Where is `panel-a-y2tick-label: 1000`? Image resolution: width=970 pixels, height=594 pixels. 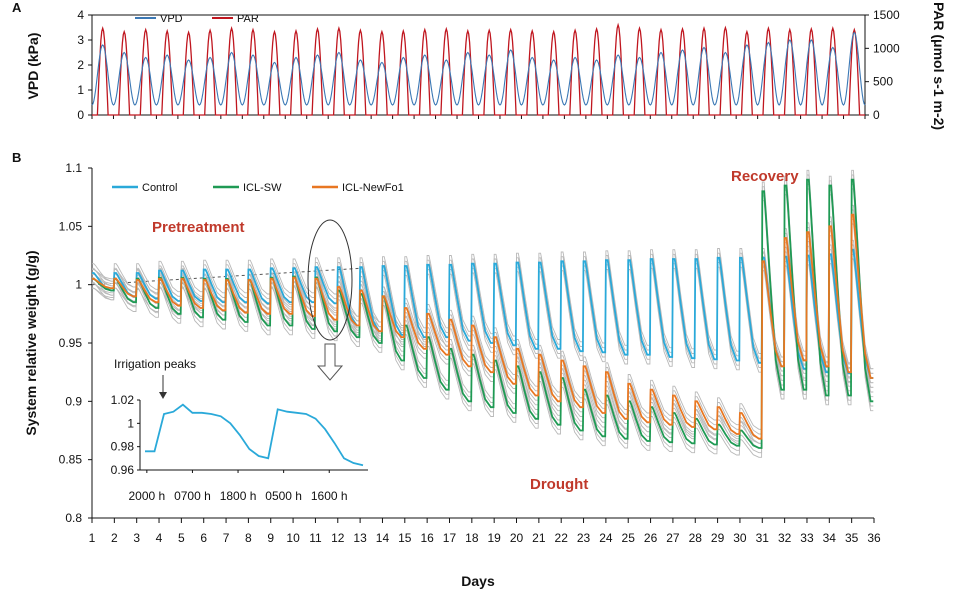 panel-a-y2tick-label: 1000 is located at coordinates (886, 48).